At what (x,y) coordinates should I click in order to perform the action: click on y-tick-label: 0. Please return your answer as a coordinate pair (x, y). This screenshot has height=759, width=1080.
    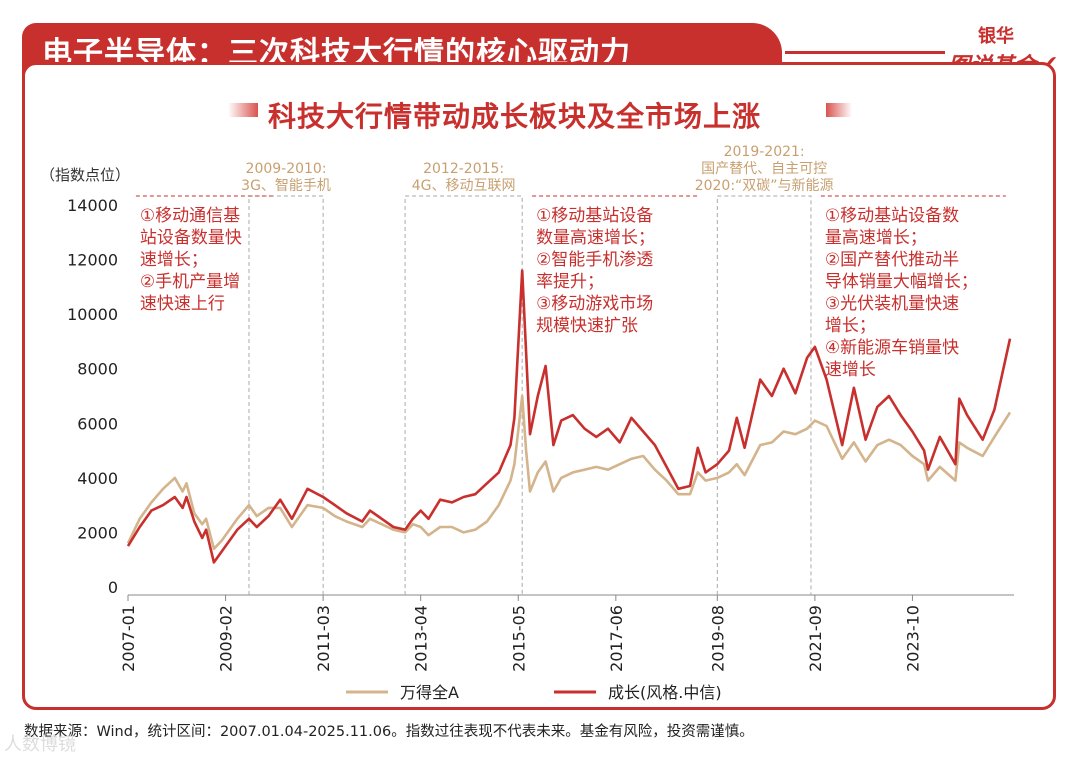
    Looking at the image, I should click on (113, 587).